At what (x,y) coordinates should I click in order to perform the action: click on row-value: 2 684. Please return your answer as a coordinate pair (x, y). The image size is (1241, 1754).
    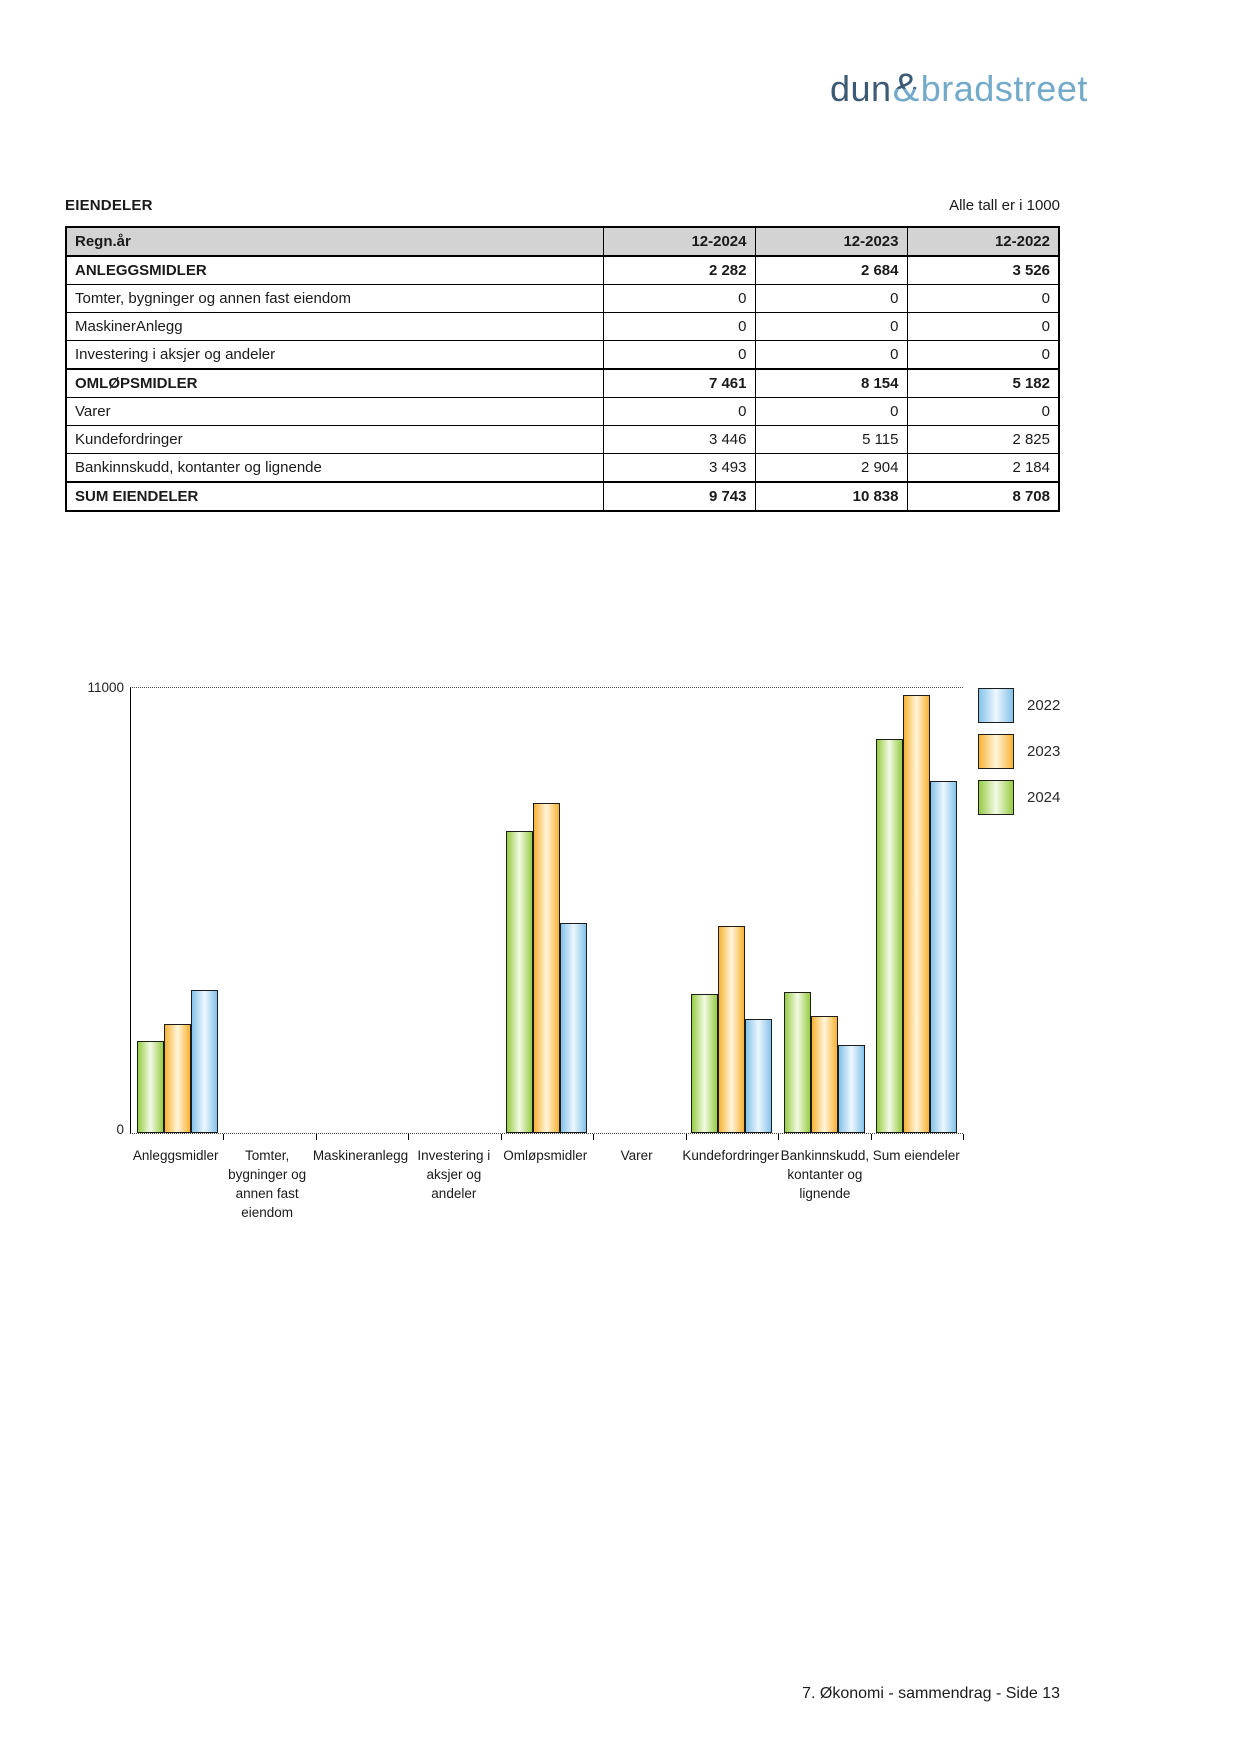
    Looking at the image, I should click on (831, 270).